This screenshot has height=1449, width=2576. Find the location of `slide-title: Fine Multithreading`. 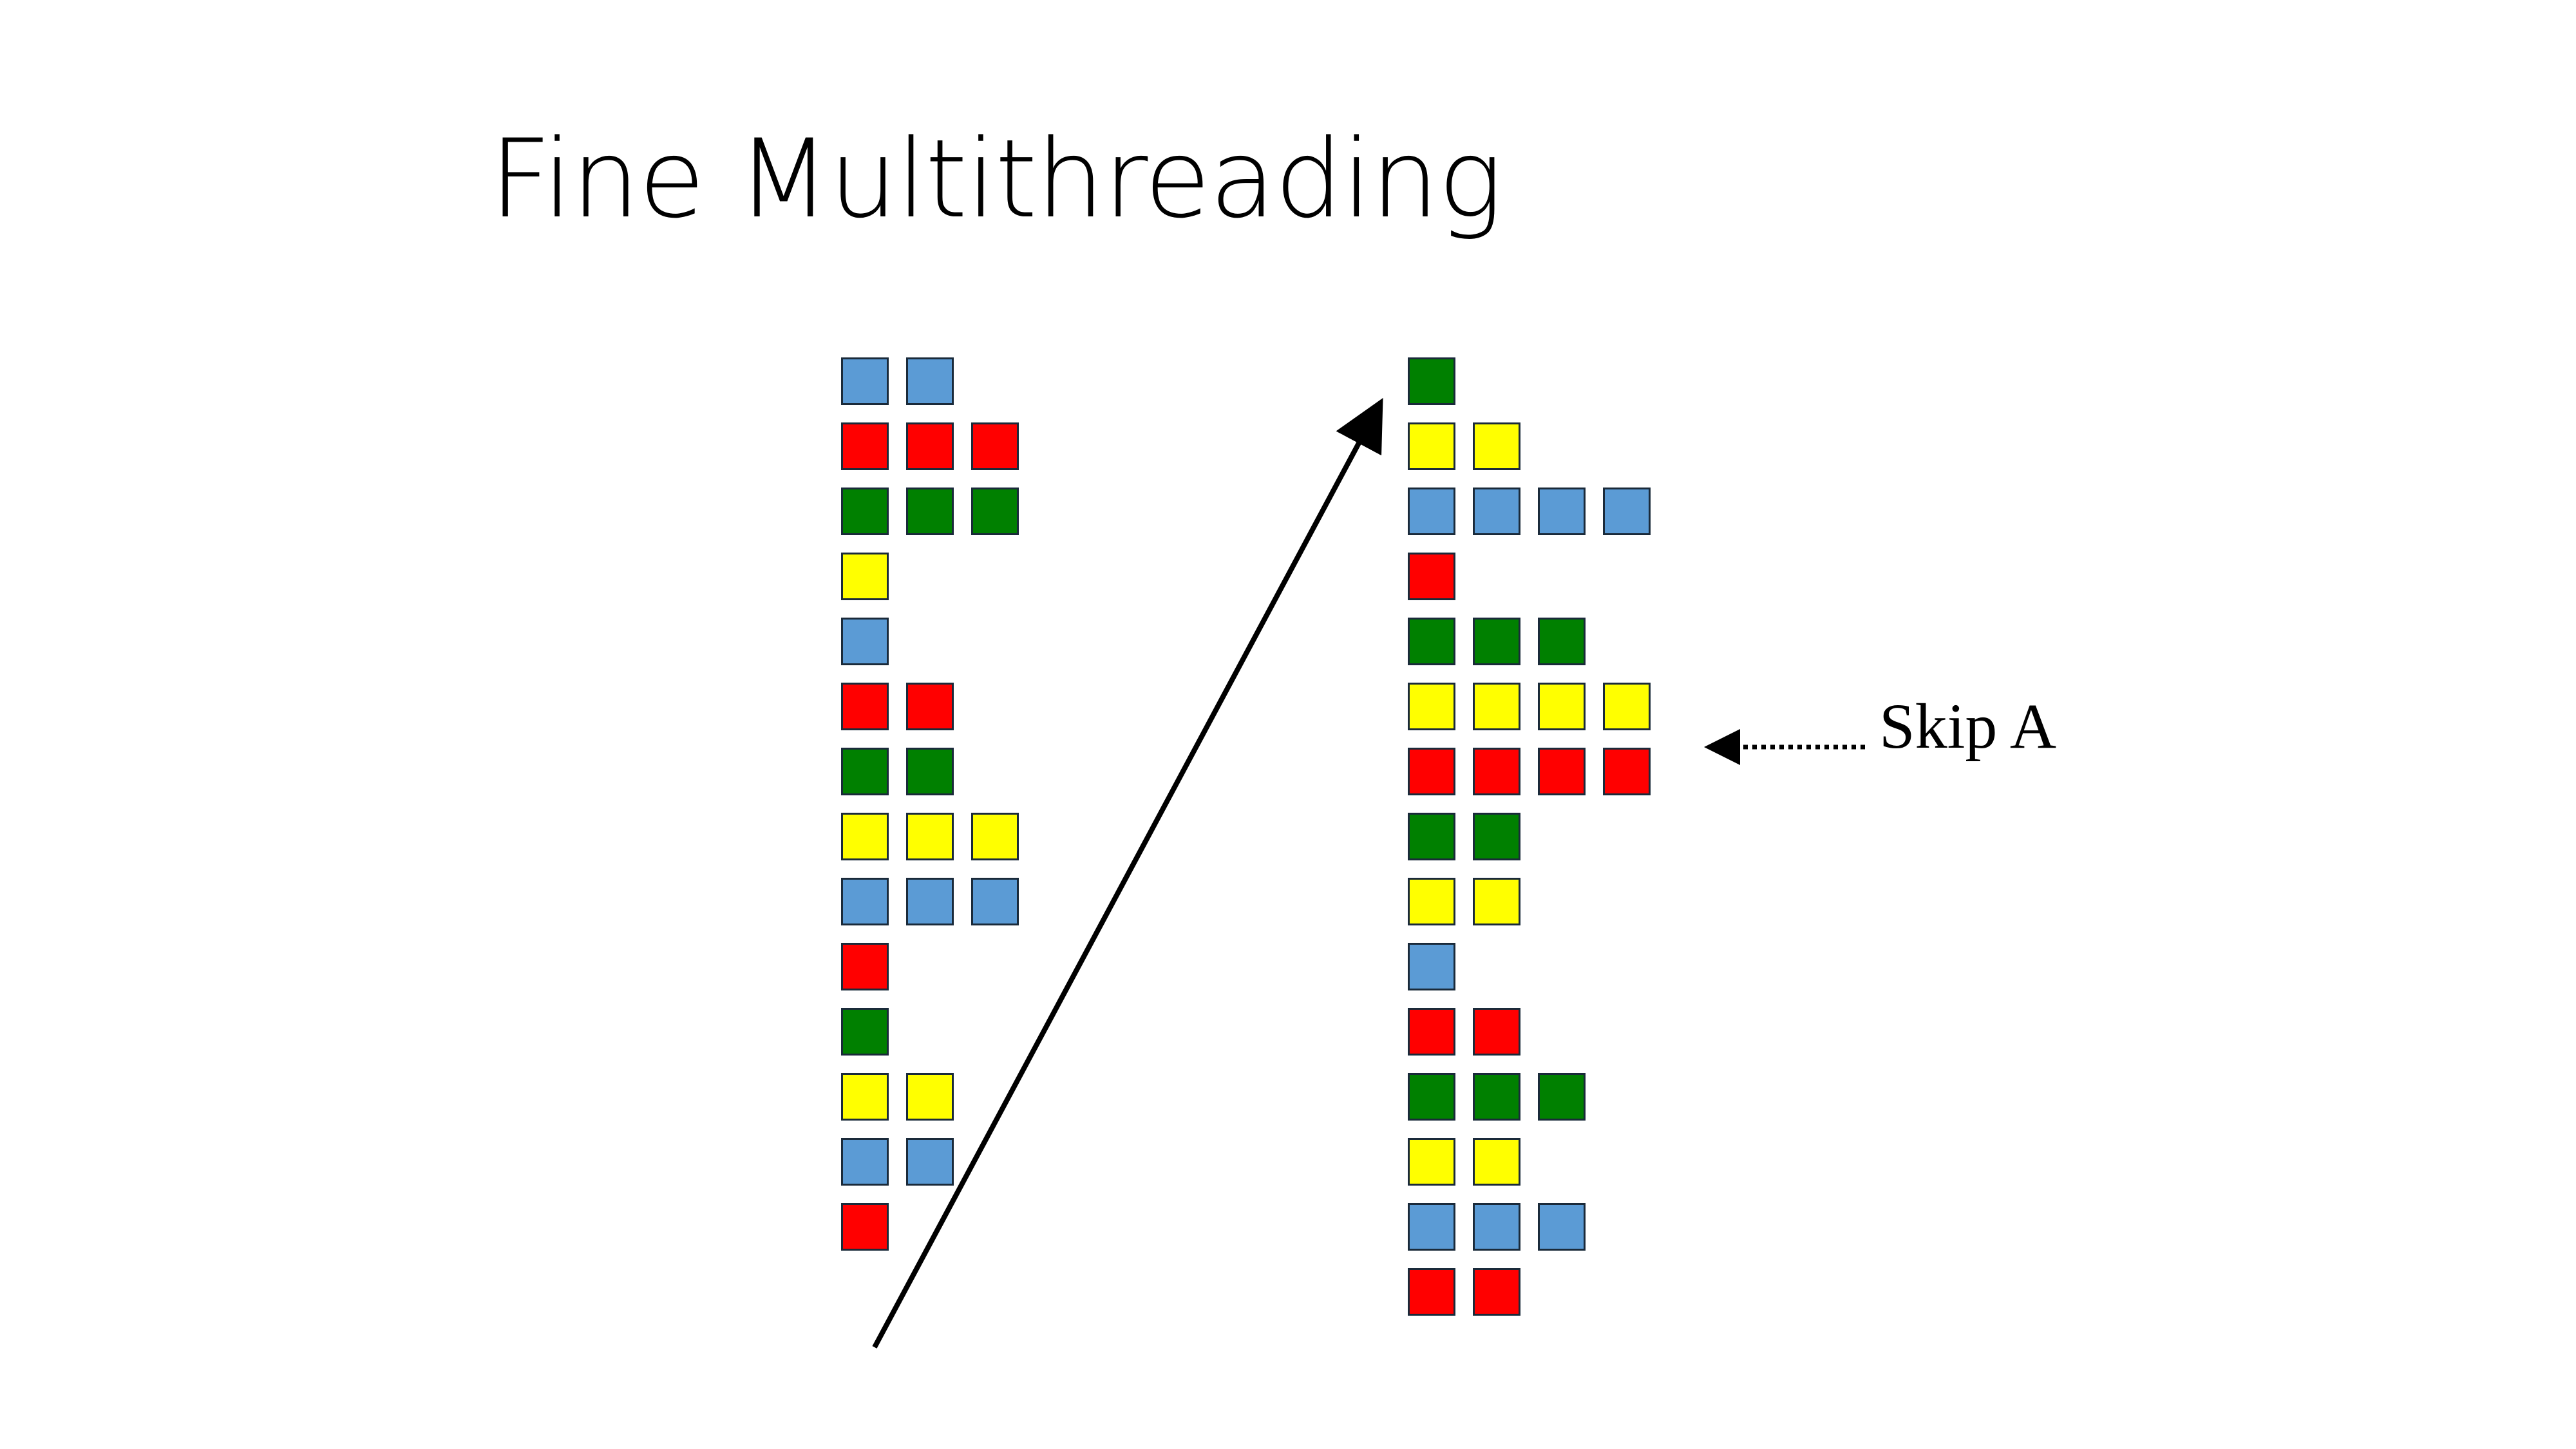

slide-title: Fine Multithreading is located at coordinates (996, 179).